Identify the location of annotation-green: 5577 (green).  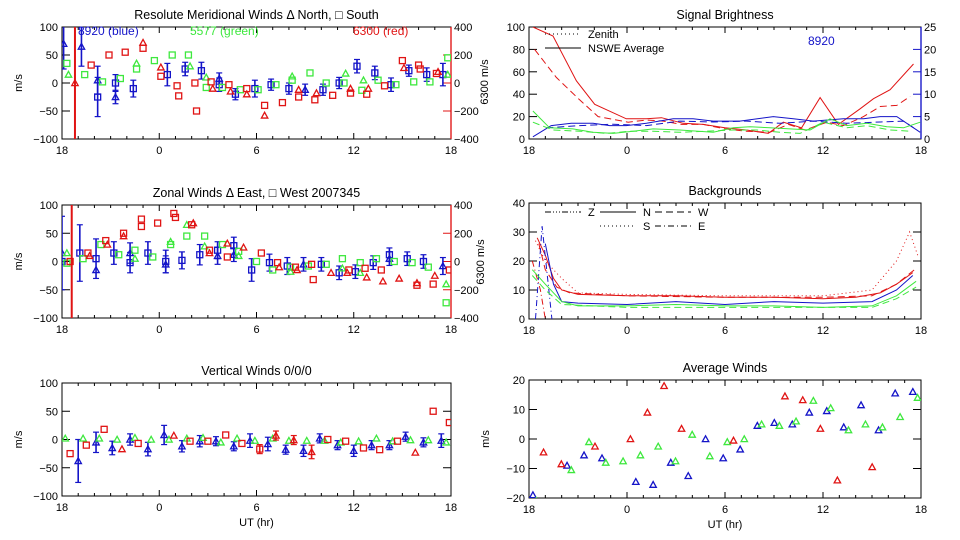
(224, 31).